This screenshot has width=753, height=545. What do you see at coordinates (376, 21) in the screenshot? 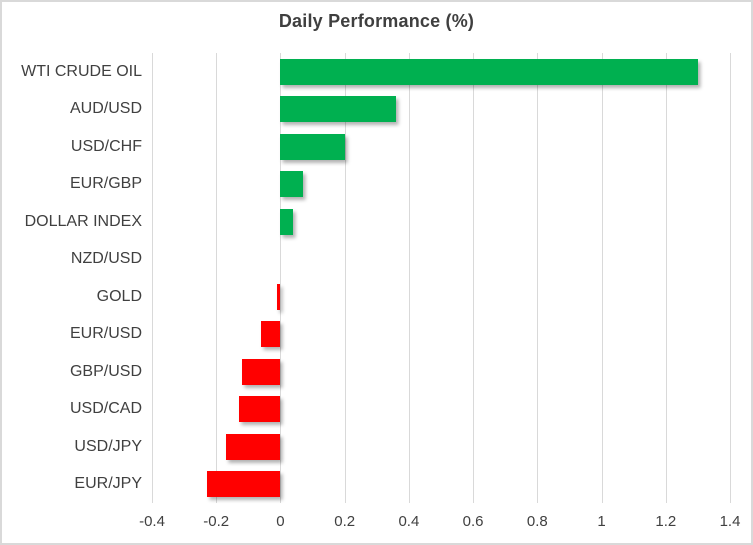
I see `chart-title: Daily Performance (%)` at bounding box center [376, 21].